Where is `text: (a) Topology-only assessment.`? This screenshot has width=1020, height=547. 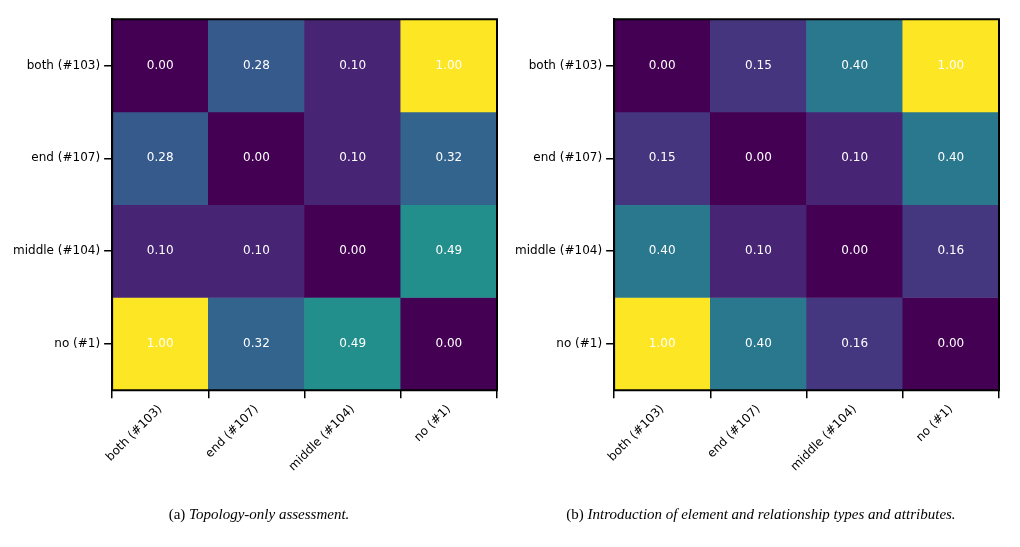 text: (a) Topology-only assessment. is located at coordinates (259, 514).